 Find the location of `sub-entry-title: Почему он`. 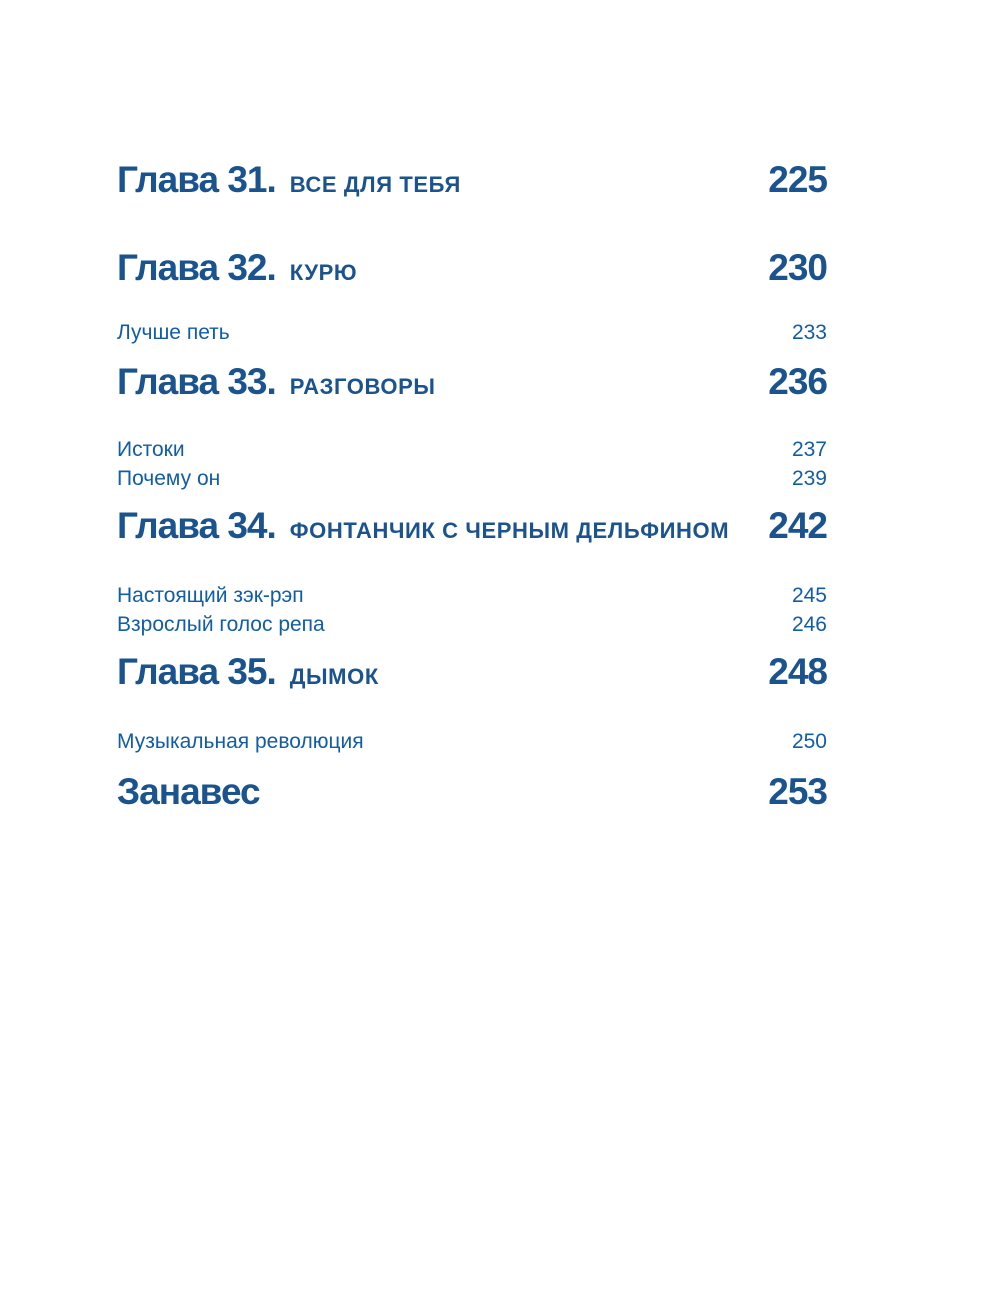

sub-entry-title: Почему он is located at coordinates (169, 478).